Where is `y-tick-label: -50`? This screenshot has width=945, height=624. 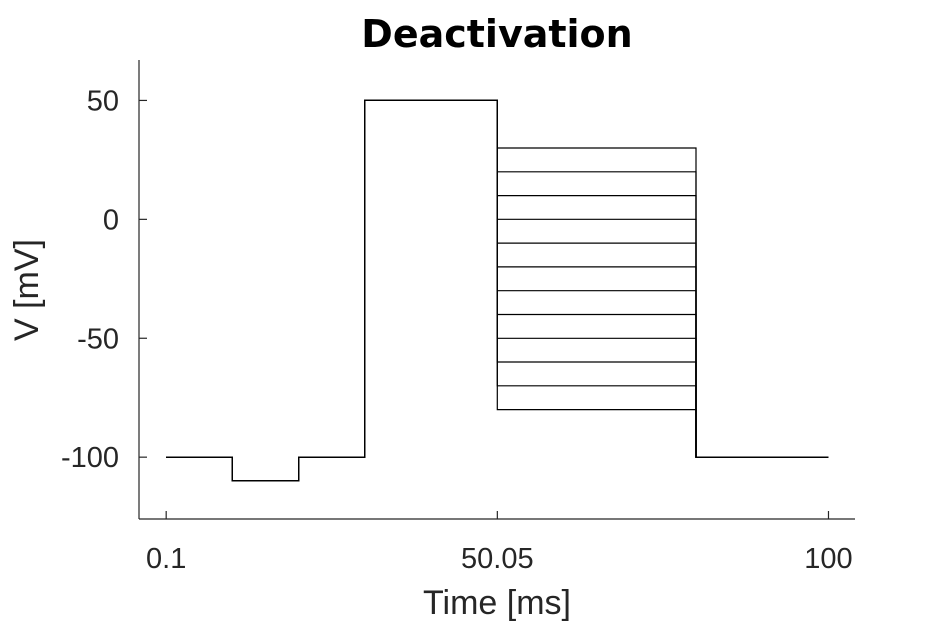 y-tick-label: -50 is located at coordinates (98, 339).